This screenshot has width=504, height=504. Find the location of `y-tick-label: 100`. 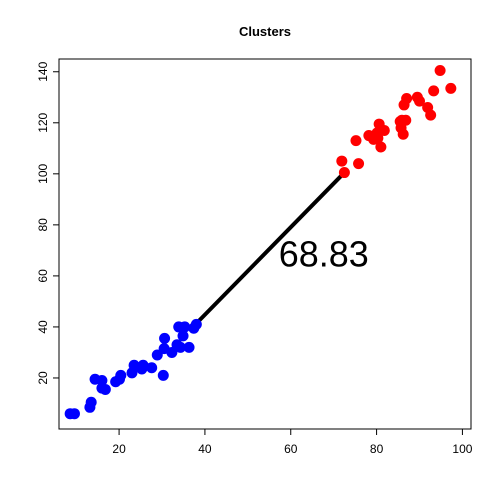

y-tick-label: 100 is located at coordinates (43, 173).